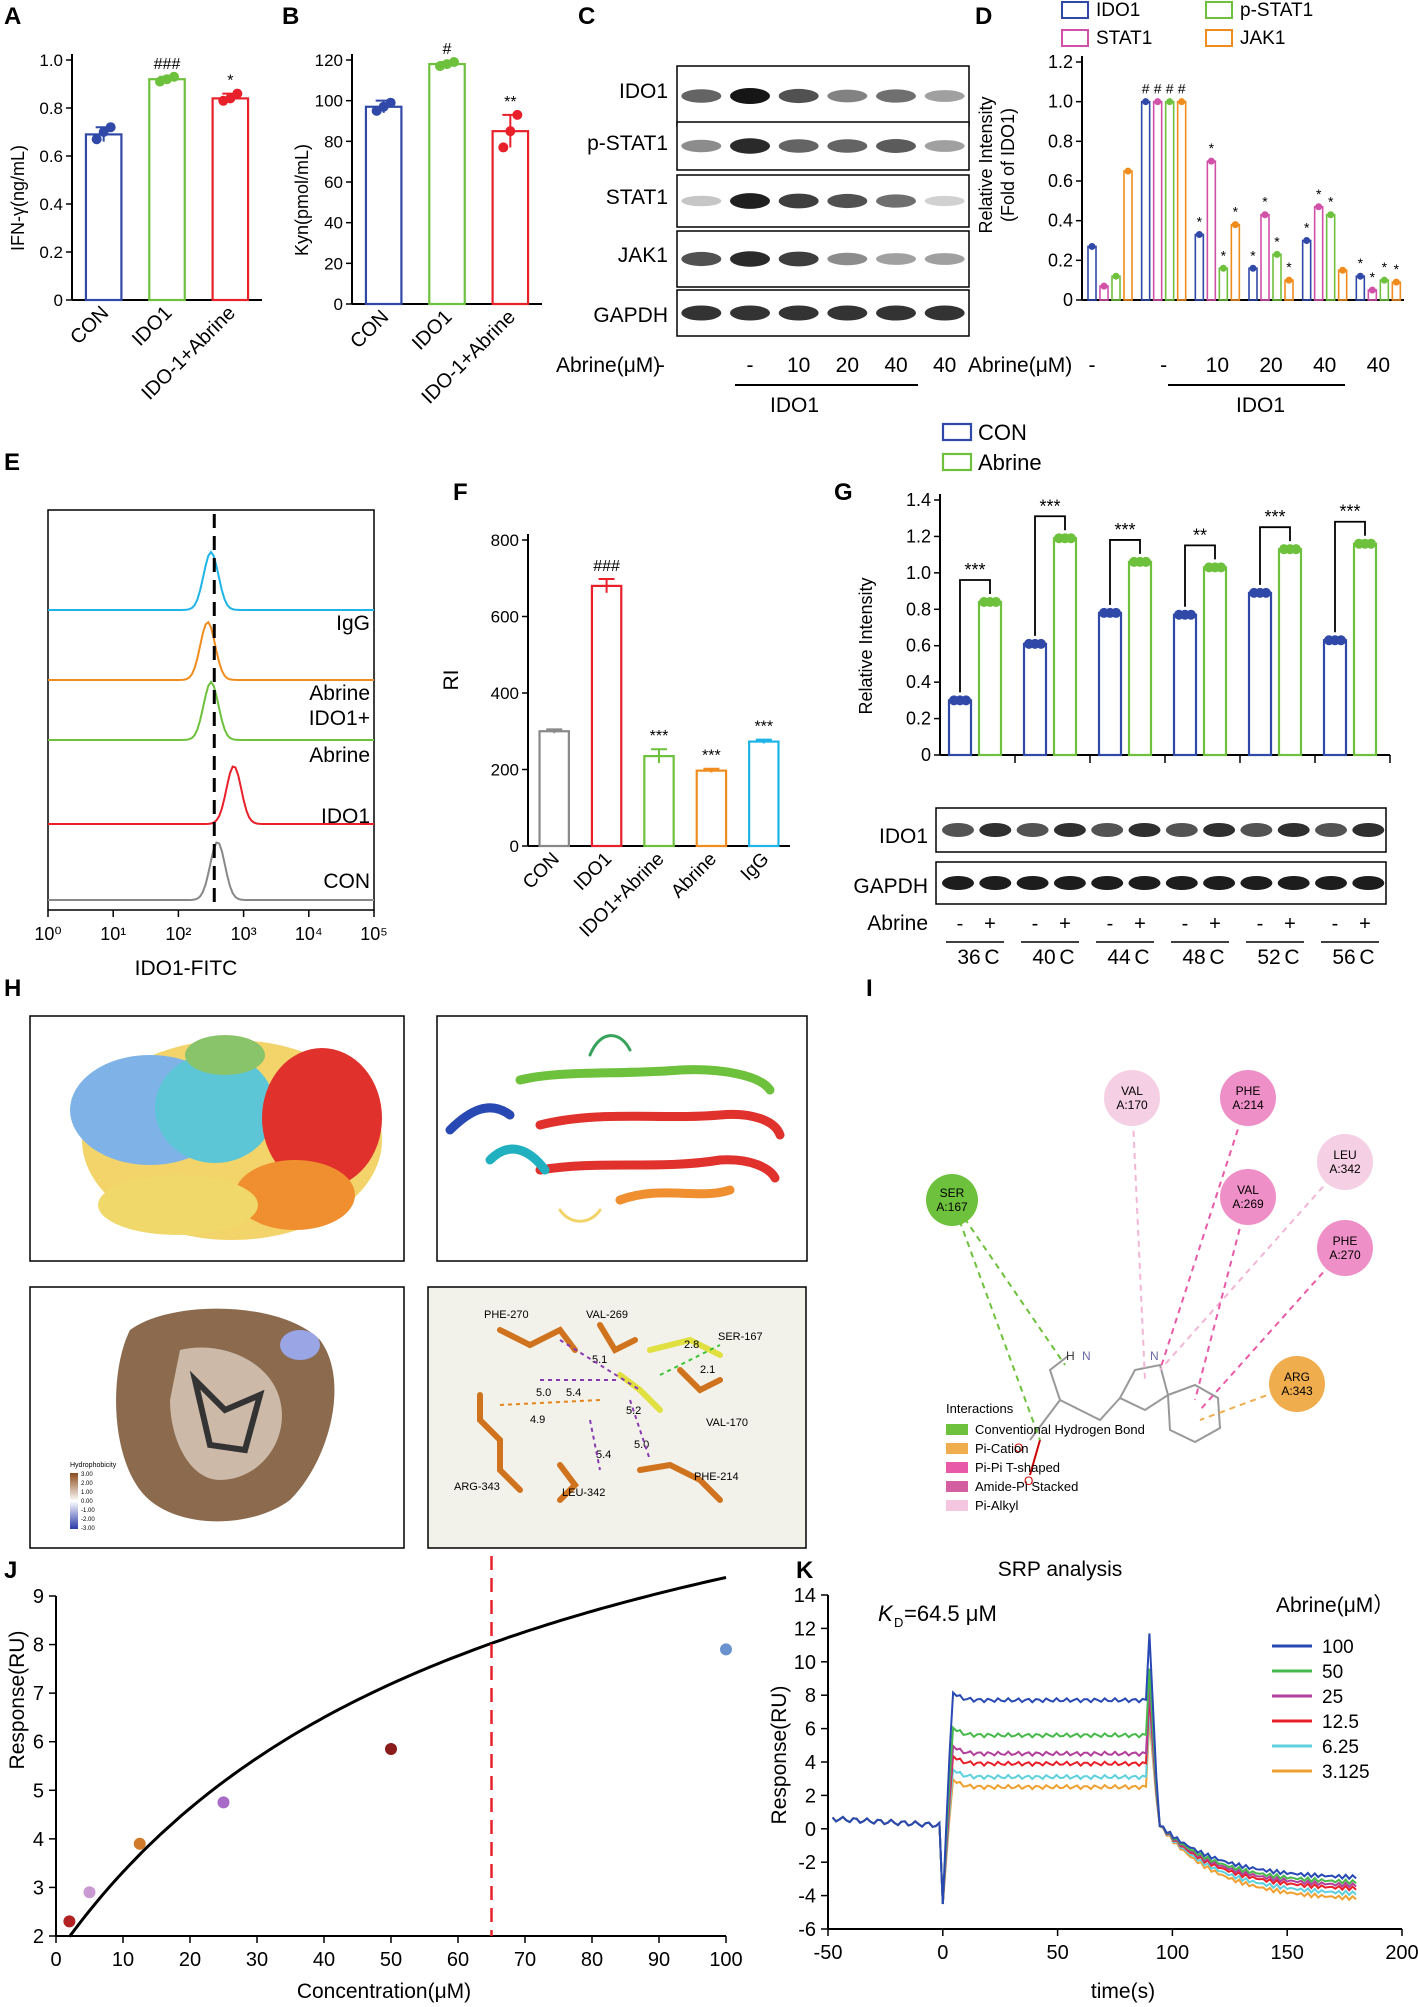 This screenshot has height=2007, width=1418. What do you see at coordinates (1060, 1569) in the screenshot?
I see `panel-k-title: SRP analysis` at bounding box center [1060, 1569].